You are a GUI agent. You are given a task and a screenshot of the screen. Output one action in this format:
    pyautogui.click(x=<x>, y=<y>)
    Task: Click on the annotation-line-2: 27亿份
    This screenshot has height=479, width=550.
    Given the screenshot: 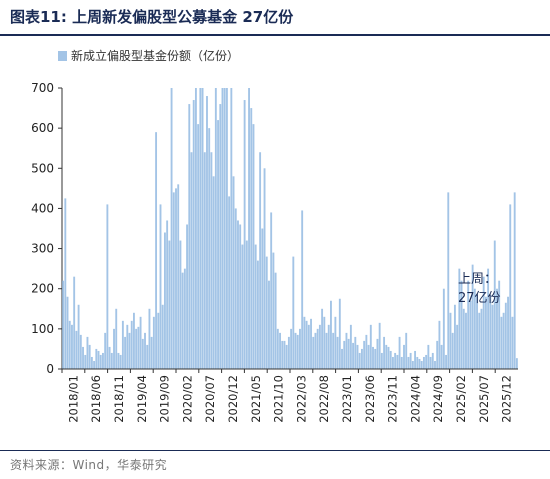 What is the action you would take?
    pyautogui.click(x=479, y=298)
    